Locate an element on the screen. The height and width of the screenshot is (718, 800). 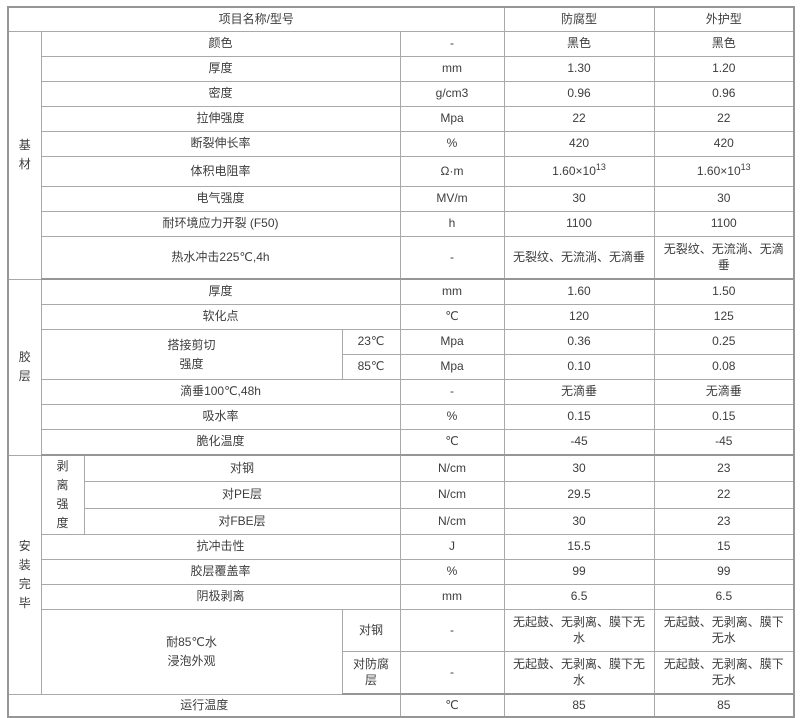
cell-value-waihu: 无滴垂 is located at coordinates (724, 392).